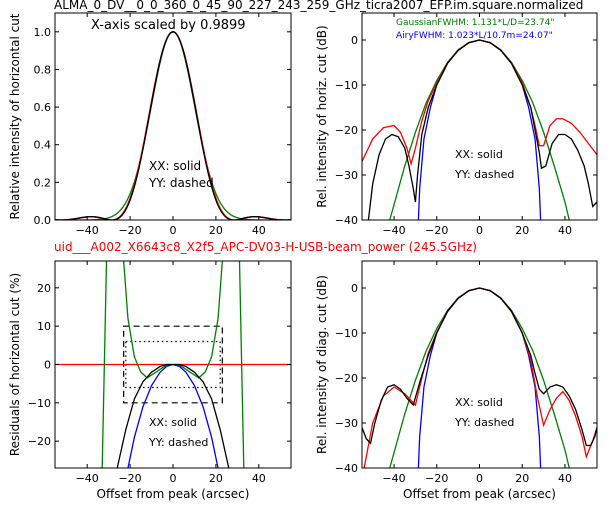  What do you see at coordinates (43, 32) in the screenshot?
I see `y-tick-label: 1.0` at bounding box center [43, 32].